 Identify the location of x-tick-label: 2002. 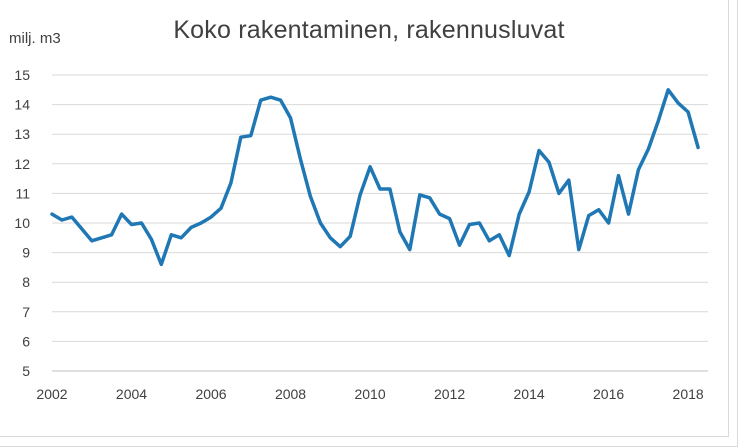
(51, 394).